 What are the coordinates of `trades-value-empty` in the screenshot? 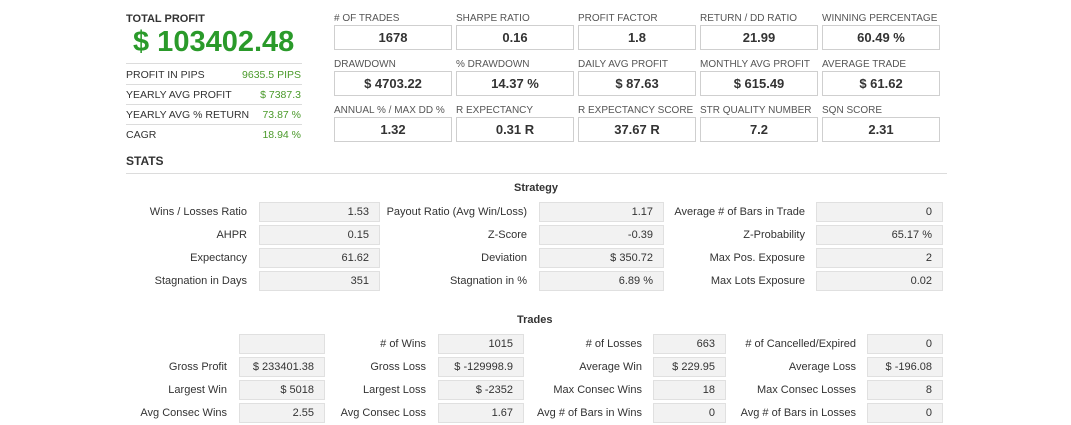 It's located at (282, 344).